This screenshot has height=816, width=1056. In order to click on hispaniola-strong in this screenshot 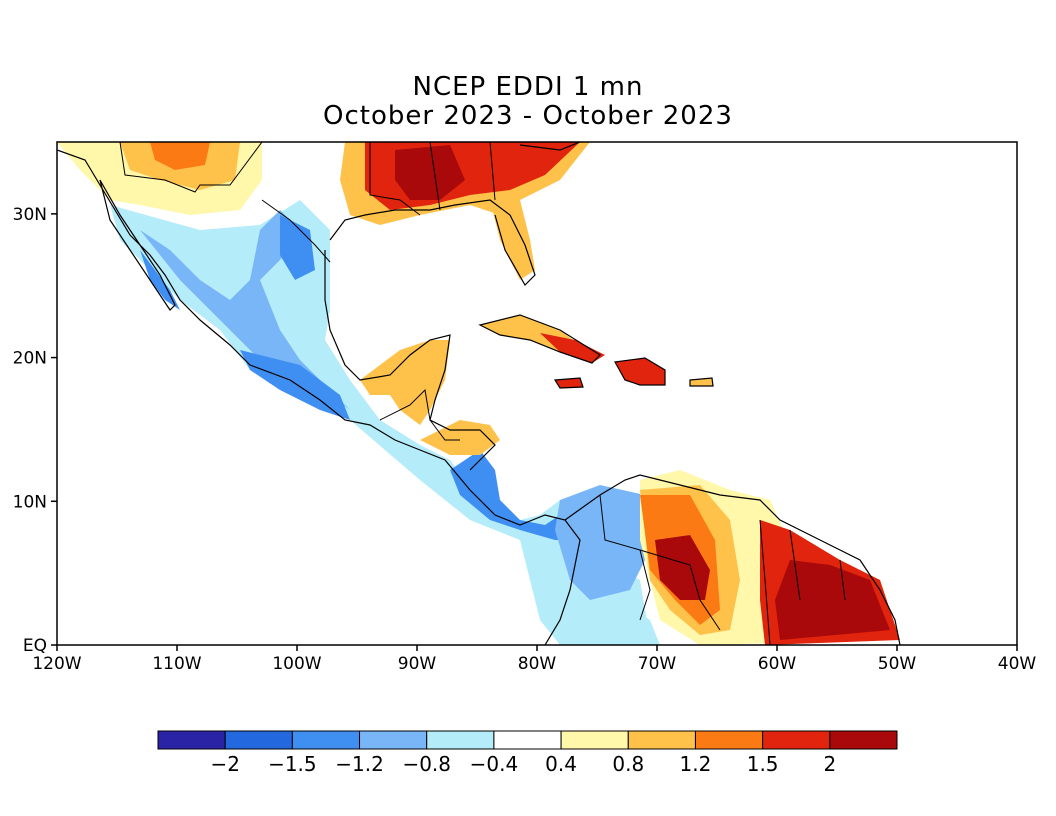, I will do `click(640, 371)`.